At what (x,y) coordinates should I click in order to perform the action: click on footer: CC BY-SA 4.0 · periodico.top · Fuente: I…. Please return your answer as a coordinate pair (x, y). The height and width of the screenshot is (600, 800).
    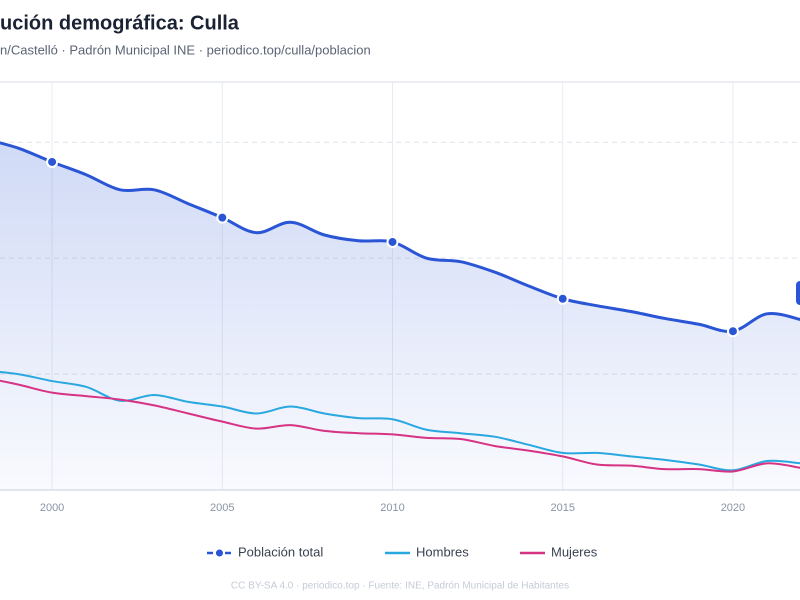
    Looking at the image, I should click on (400, 586).